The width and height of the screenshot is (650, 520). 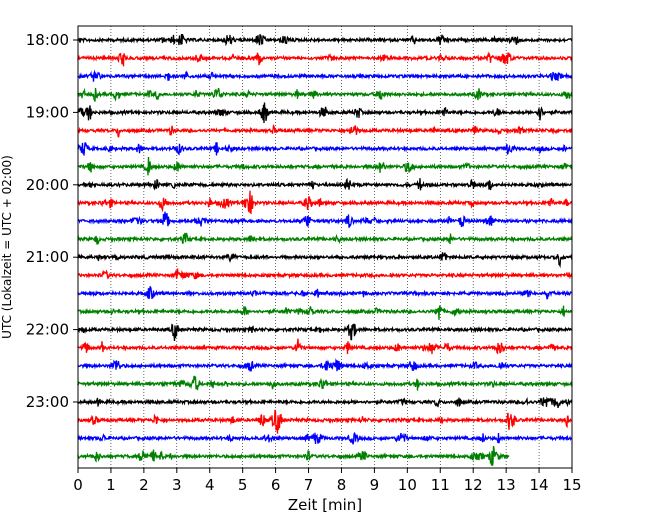 I want to click on trace-1930, so click(x=325, y=148).